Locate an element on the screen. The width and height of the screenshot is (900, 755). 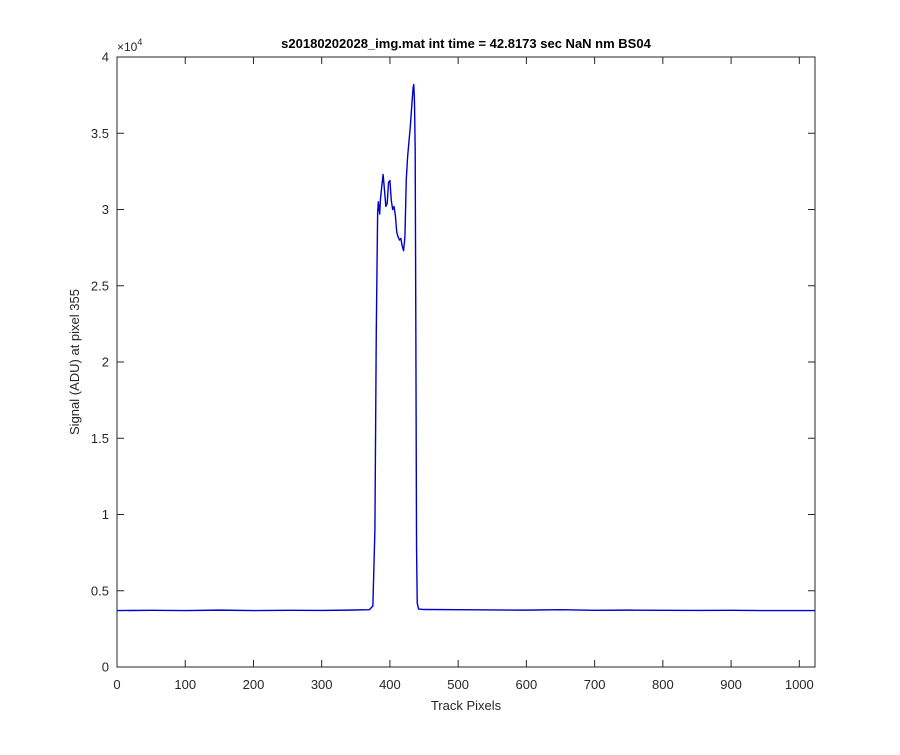
y-tick-label: 2.5 is located at coordinates (100, 285).